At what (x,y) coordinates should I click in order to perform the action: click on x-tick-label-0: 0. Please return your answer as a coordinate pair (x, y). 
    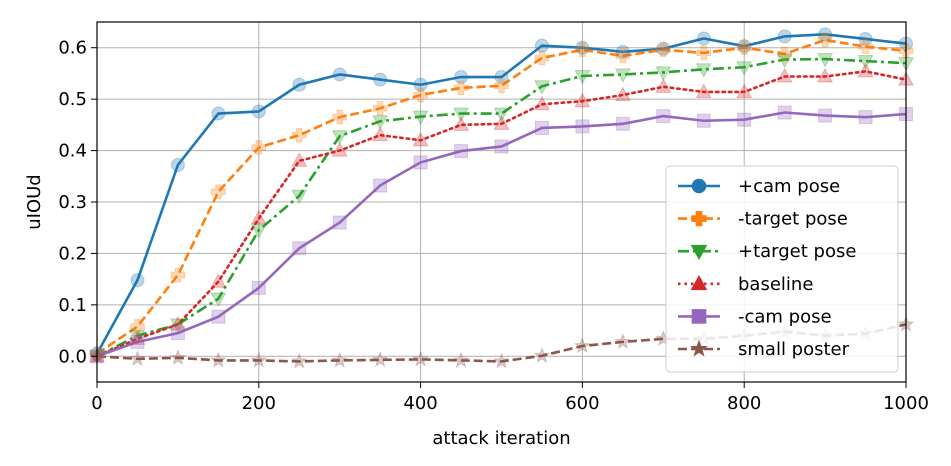
    Looking at the image, I should click on (96, 403).